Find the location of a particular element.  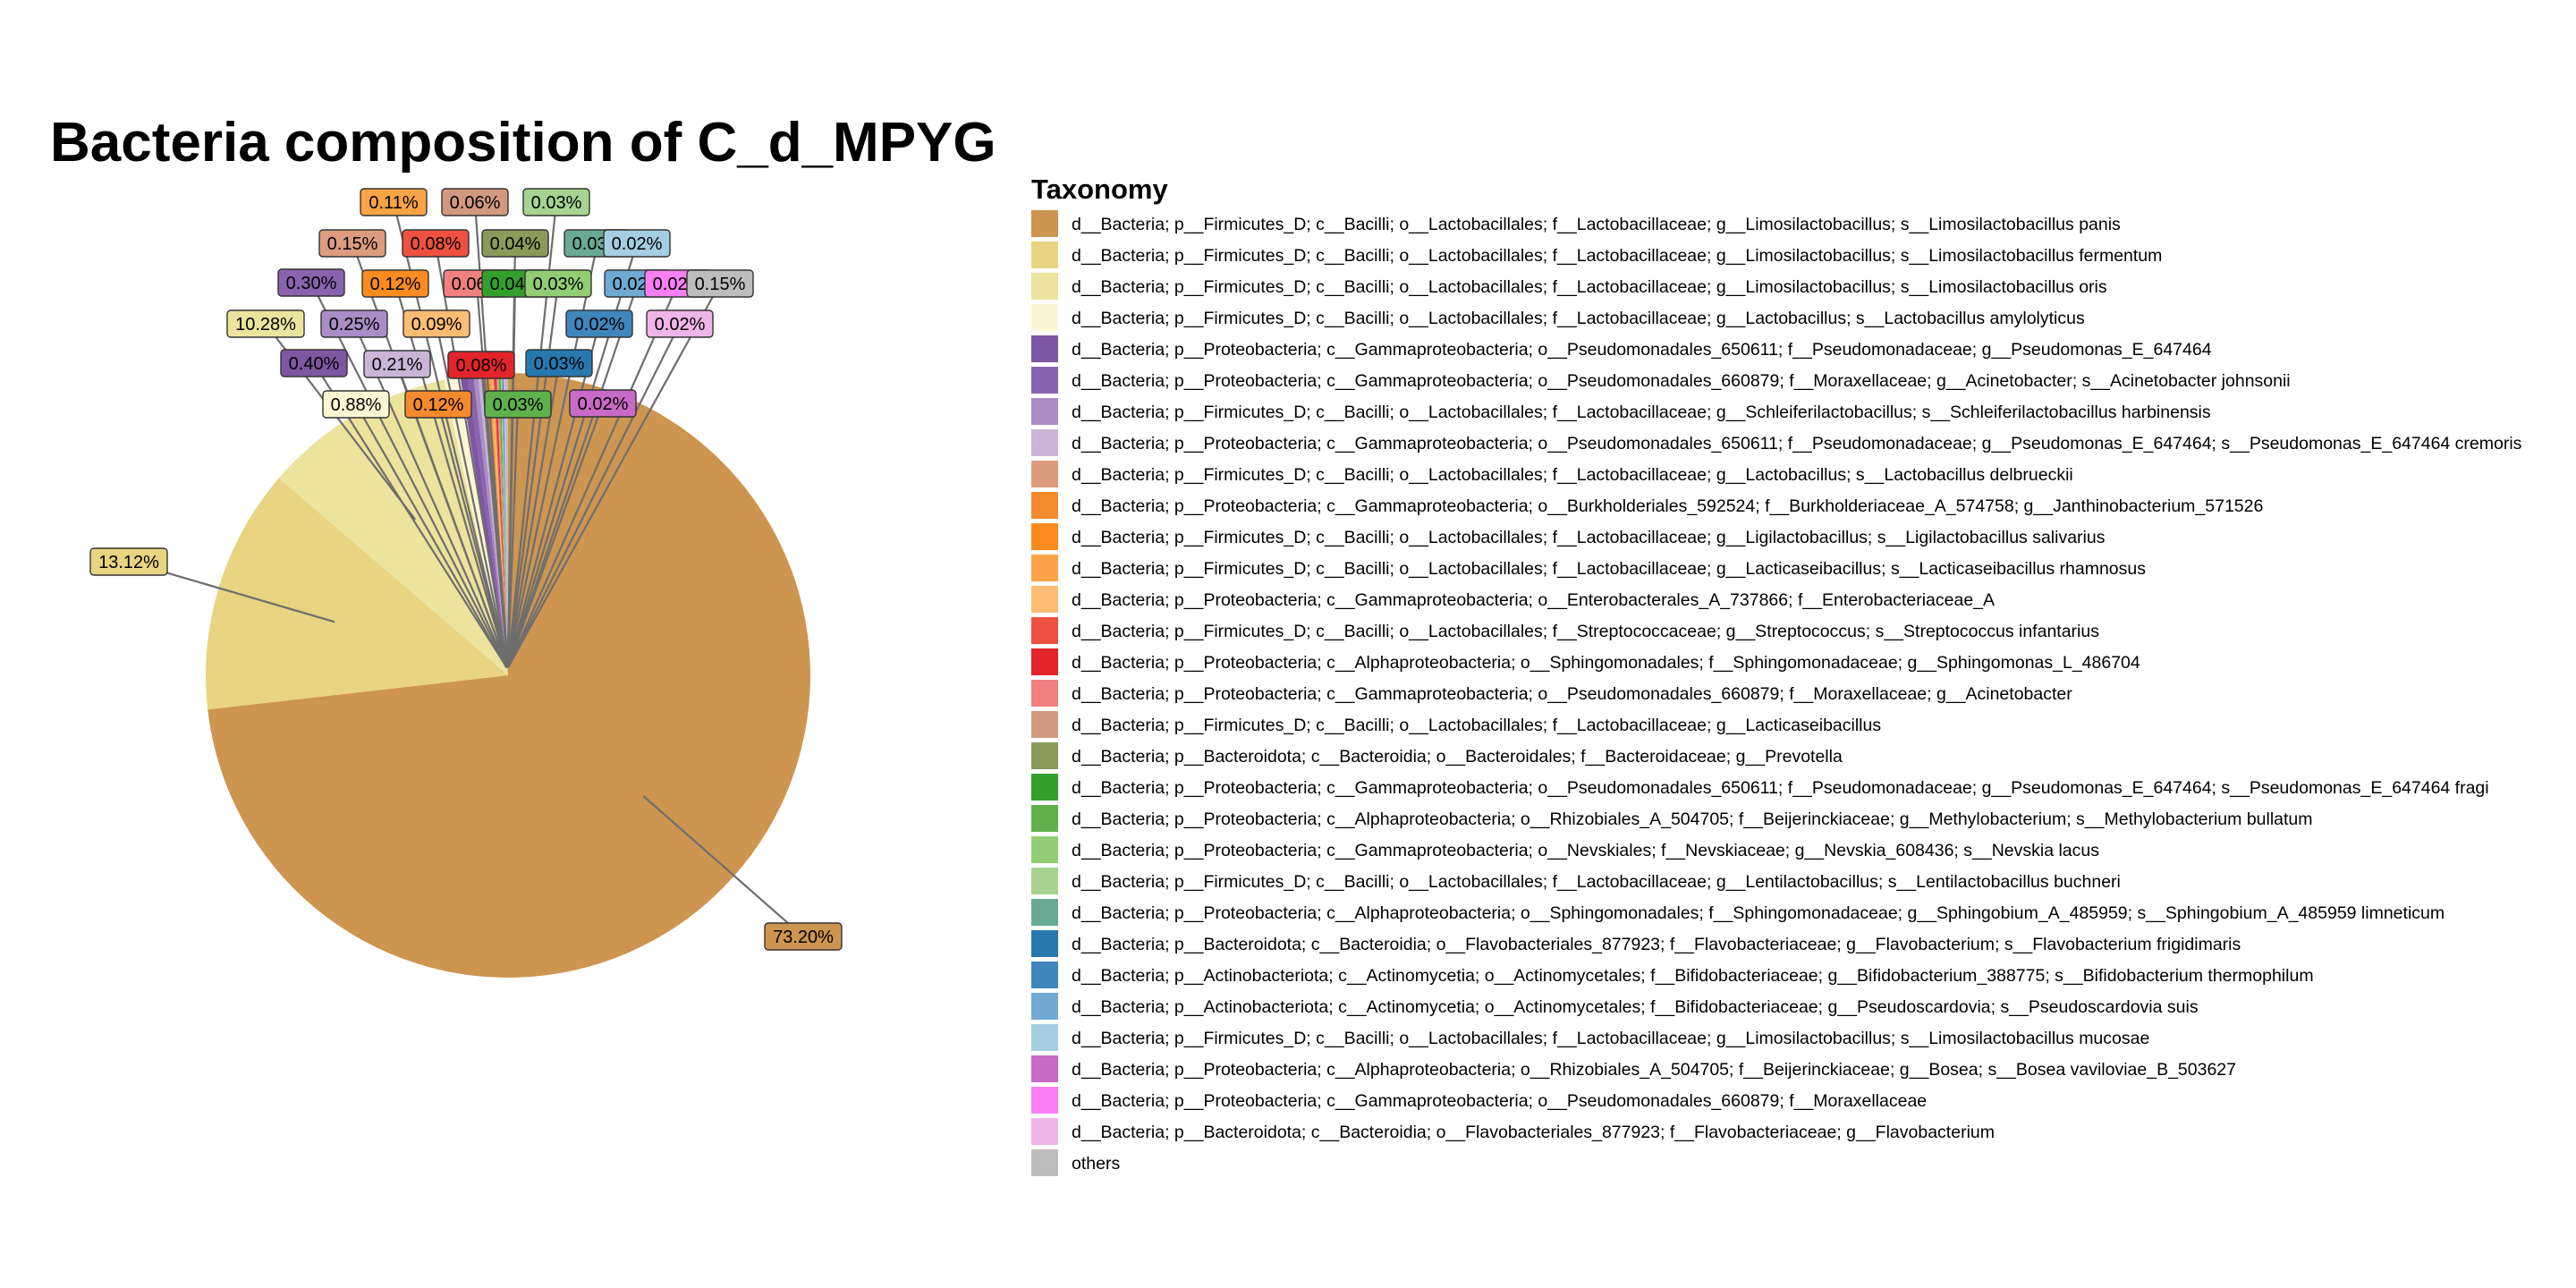

slice-label-text: 0.08% is located at coordinates (436, 244).